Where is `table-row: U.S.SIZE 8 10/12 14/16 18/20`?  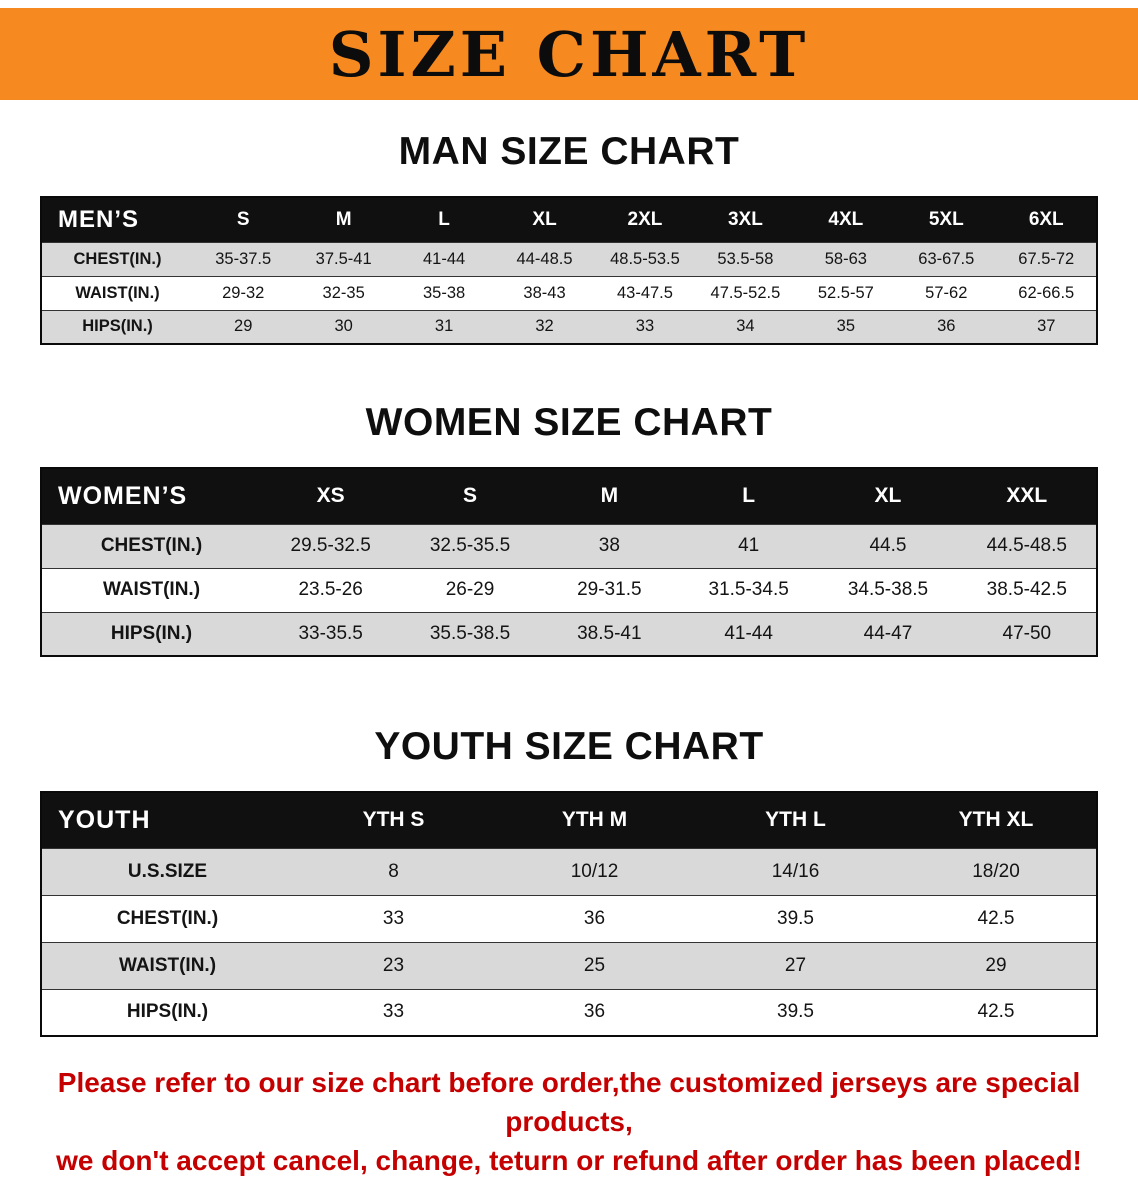 table-row: U.S.SIZE 8 10/12 14/16 18/20 is located at coordinates (569, 871).